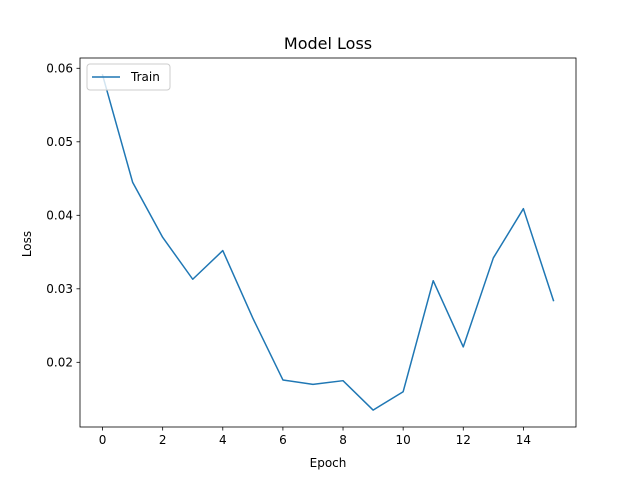 Image resolution: width=640 pixels, height=480 pixels. Describe the element at coordinates (59, 142) in the screenshot. I see `y-tick-label: 0.05` at that location.